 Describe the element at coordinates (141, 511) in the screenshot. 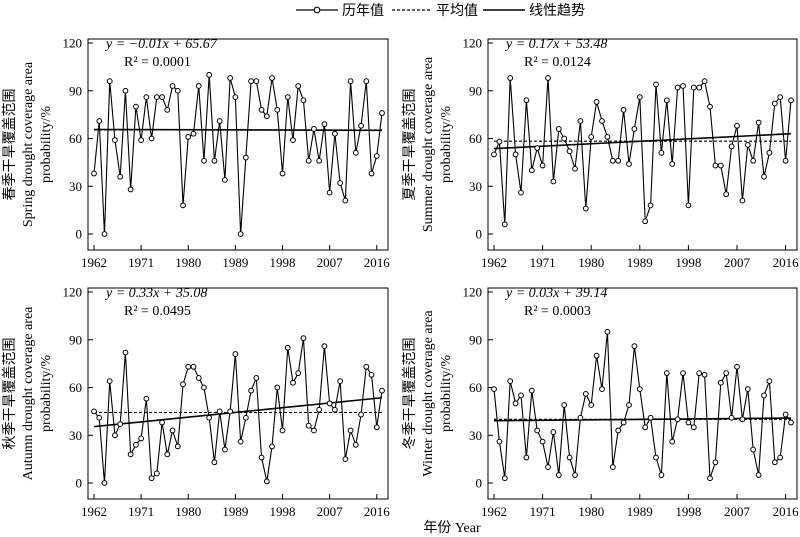

I see `x-tick-label: 1971` at that location.